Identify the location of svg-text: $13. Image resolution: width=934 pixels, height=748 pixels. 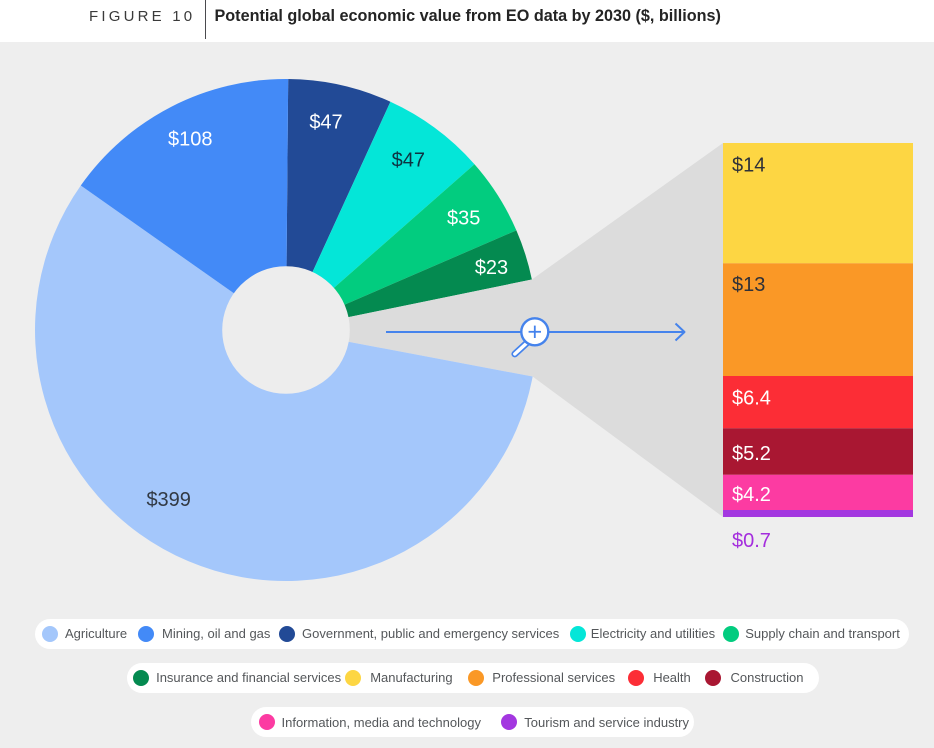
(748, 285).